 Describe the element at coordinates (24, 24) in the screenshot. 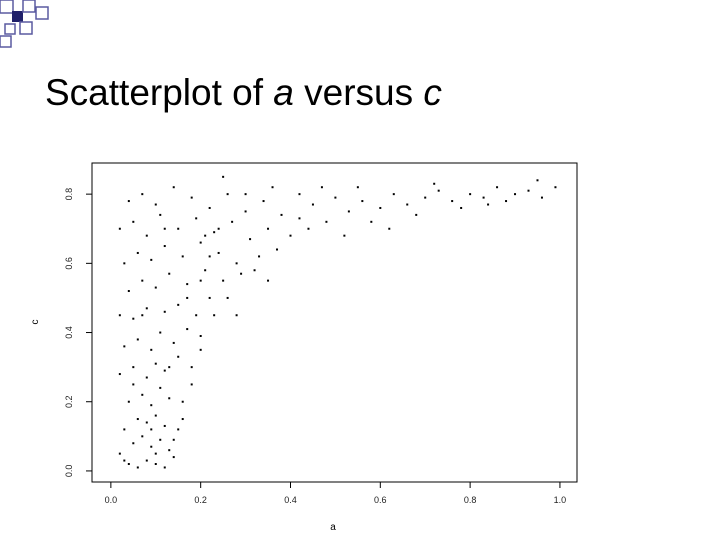

I see `decoration` at that location.